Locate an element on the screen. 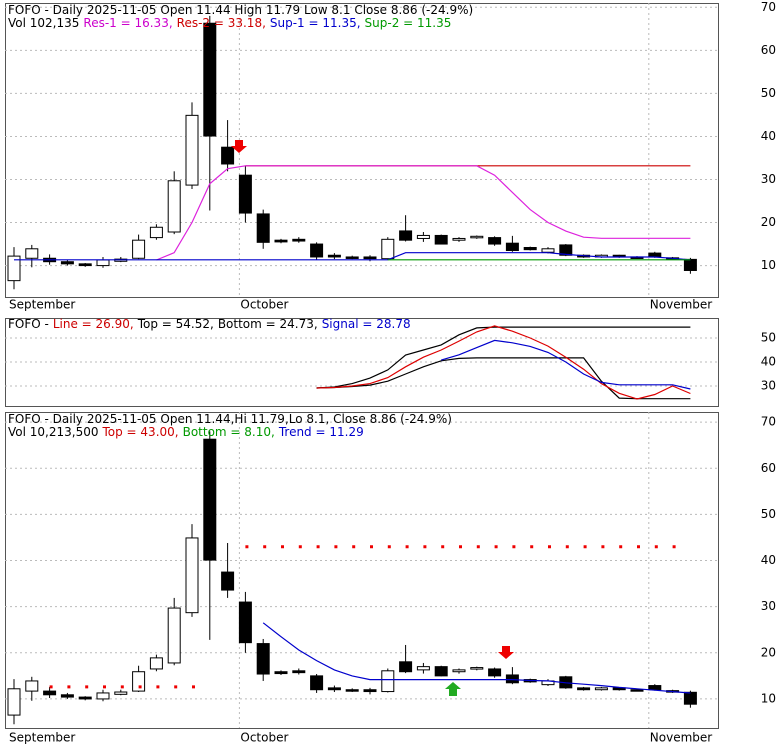  info-text: Top = 54.52, is located at coordinates (175, 324).